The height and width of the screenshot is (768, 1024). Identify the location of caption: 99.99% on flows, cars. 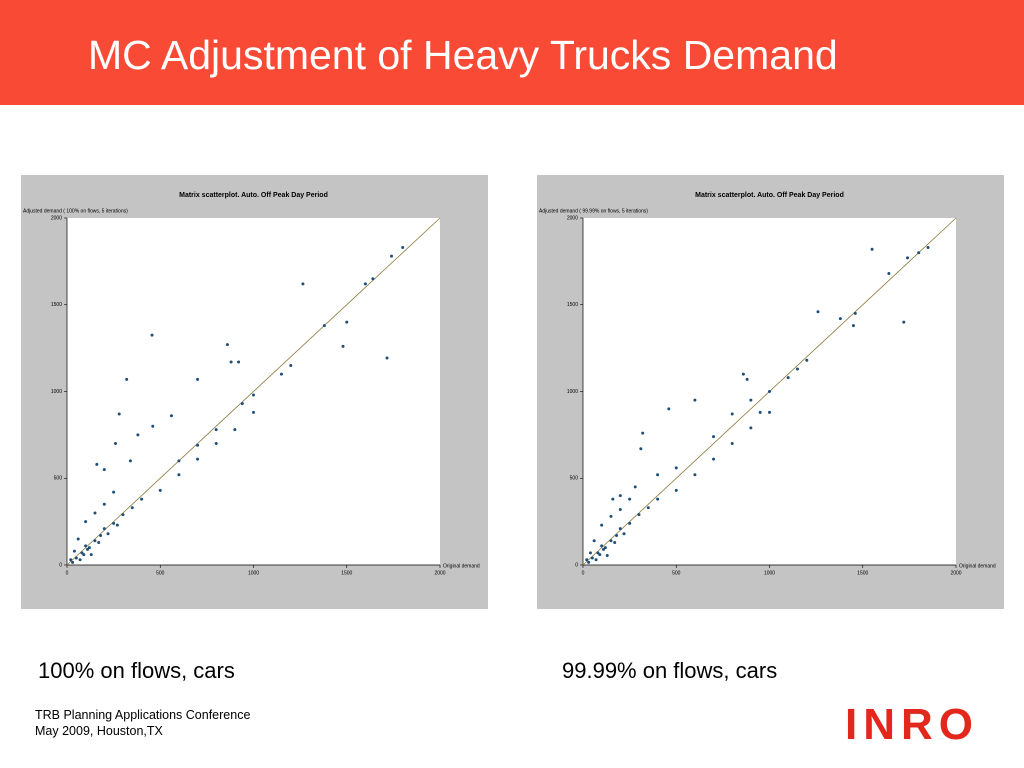
(670, 670).